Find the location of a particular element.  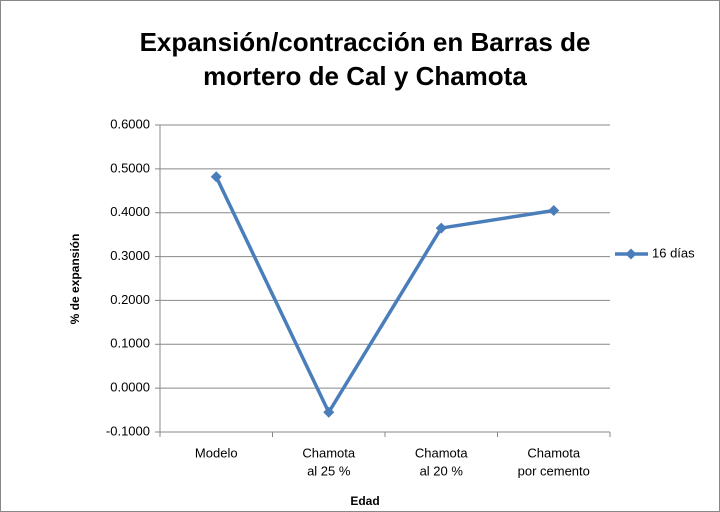

y-tick-label: -0.1000 is located at coordinates (128, 430).